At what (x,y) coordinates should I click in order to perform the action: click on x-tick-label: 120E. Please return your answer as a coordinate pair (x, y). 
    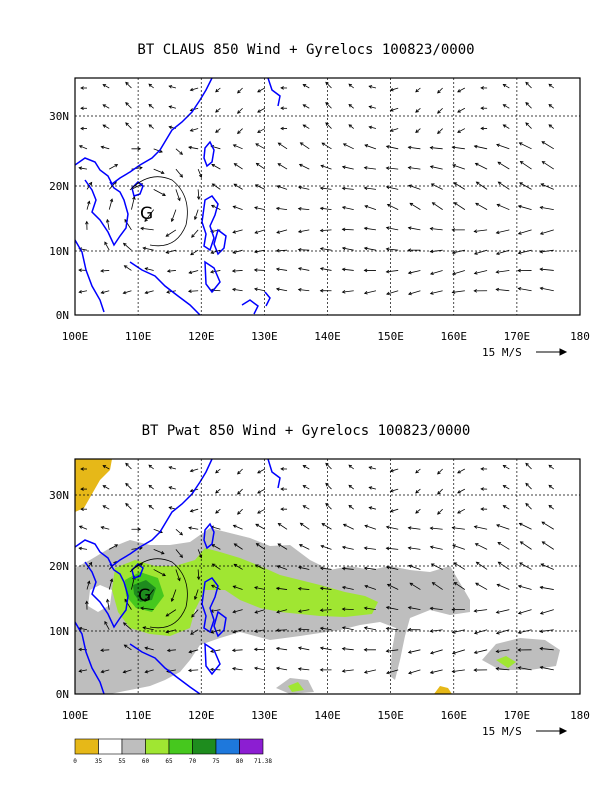
    Looking at the image, I should click on (201, 336).